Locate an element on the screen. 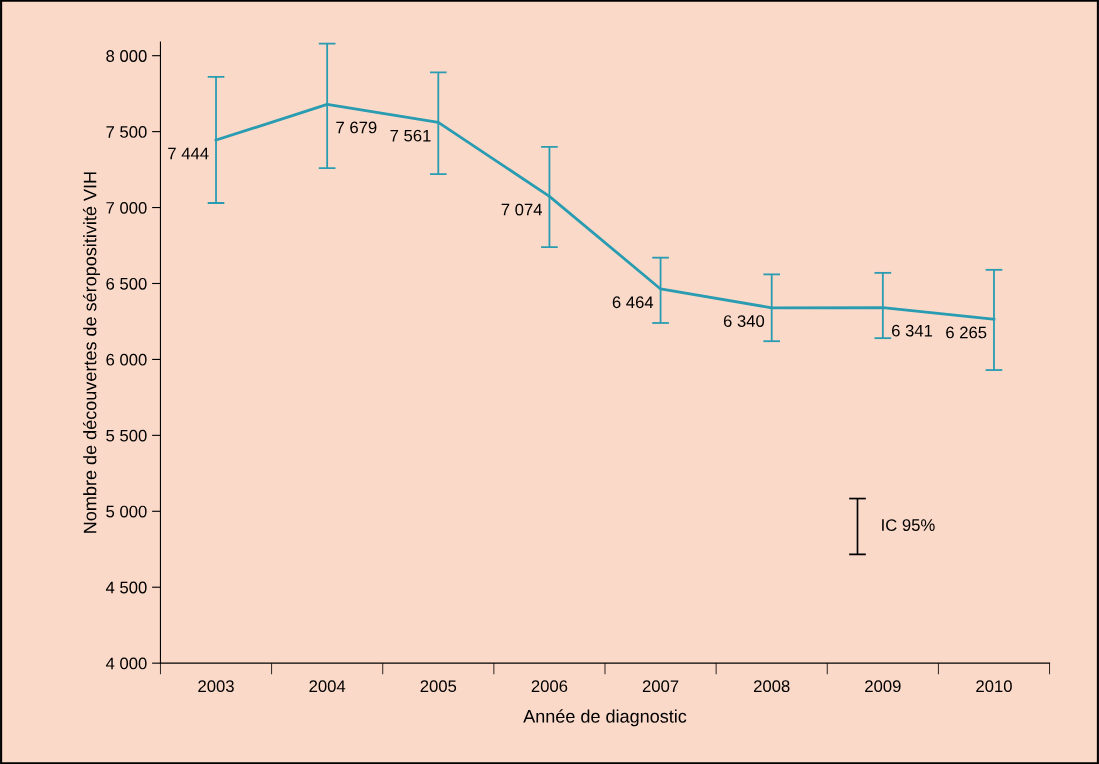  y-tick-label: 6 000 is located at coordinates (126, 359).